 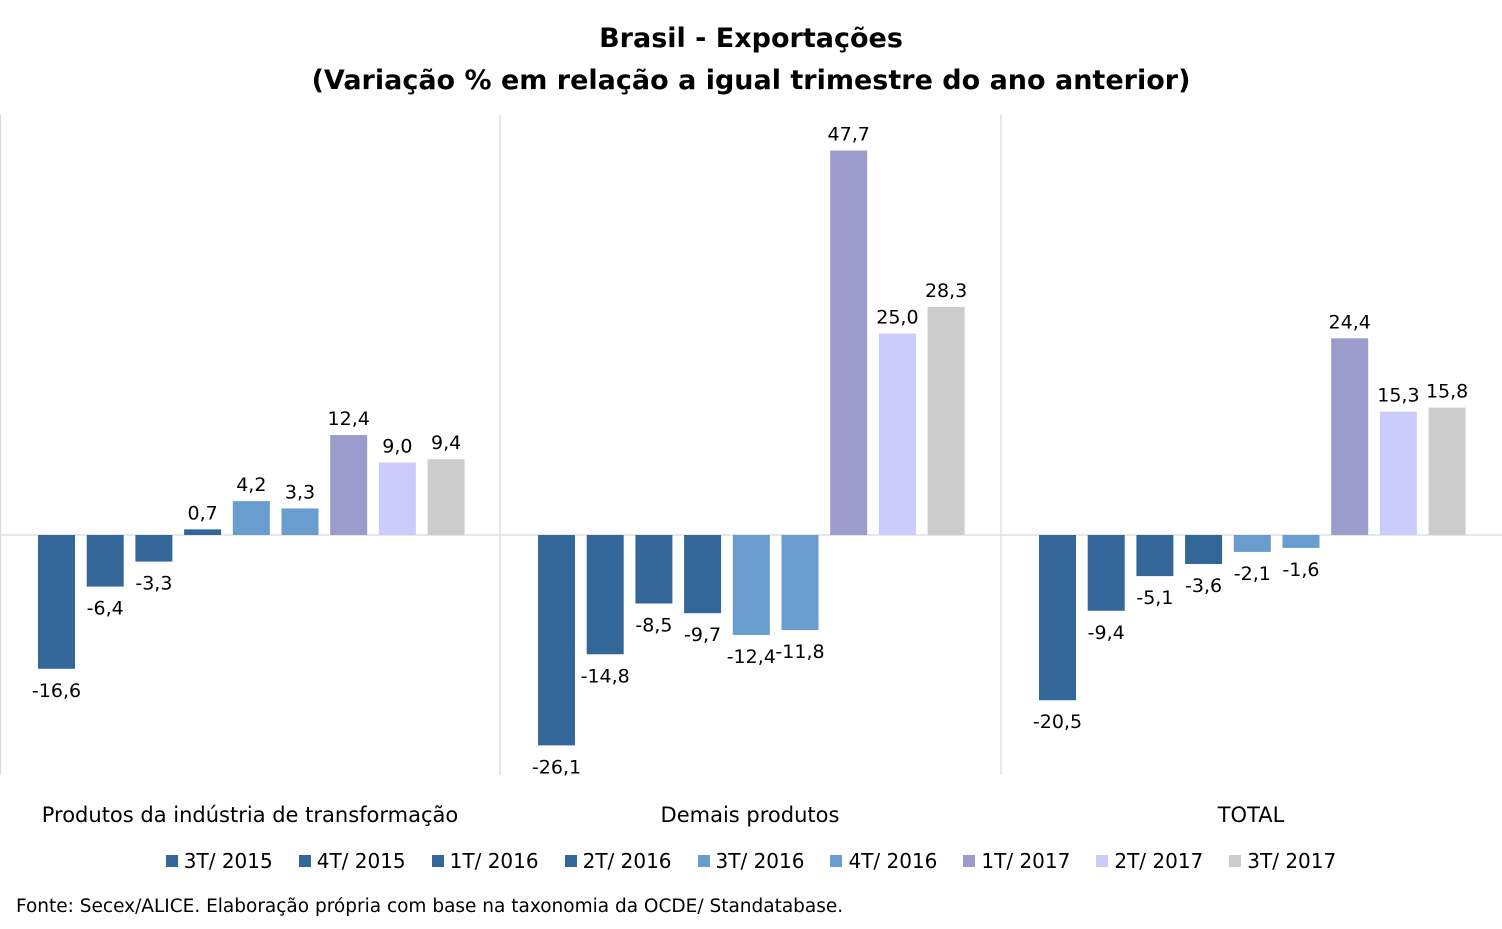 I want to click on data-label: 15,8, so click(x=1447, y=392).